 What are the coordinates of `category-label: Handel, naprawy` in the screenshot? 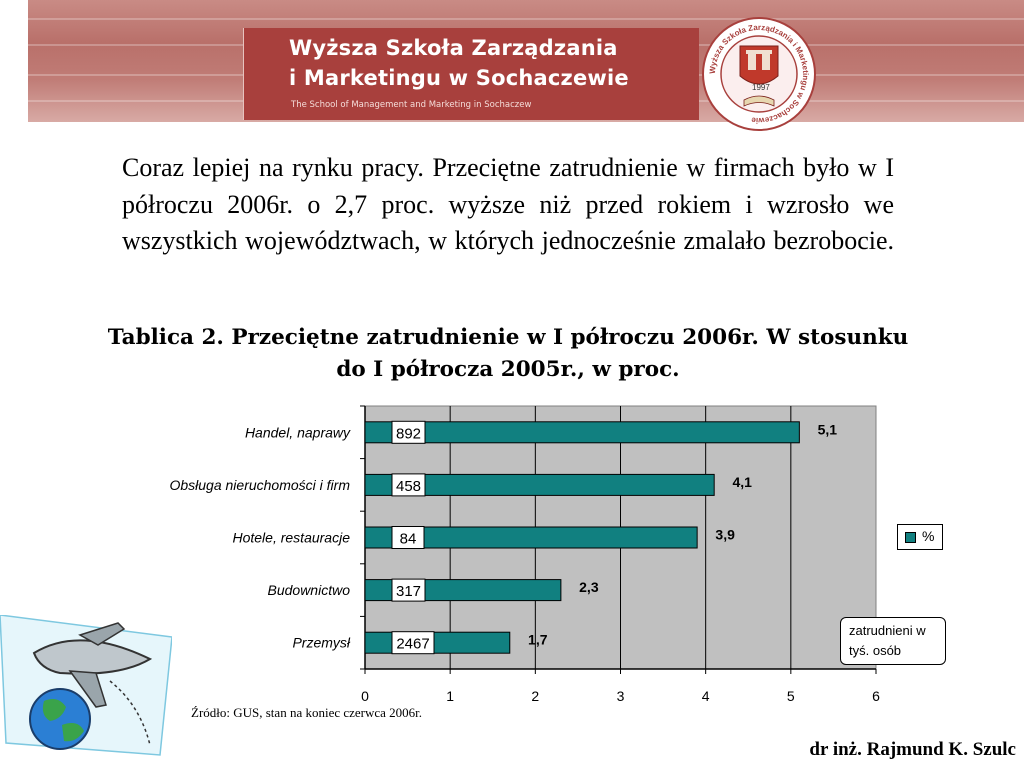 It's located at (298, 432).